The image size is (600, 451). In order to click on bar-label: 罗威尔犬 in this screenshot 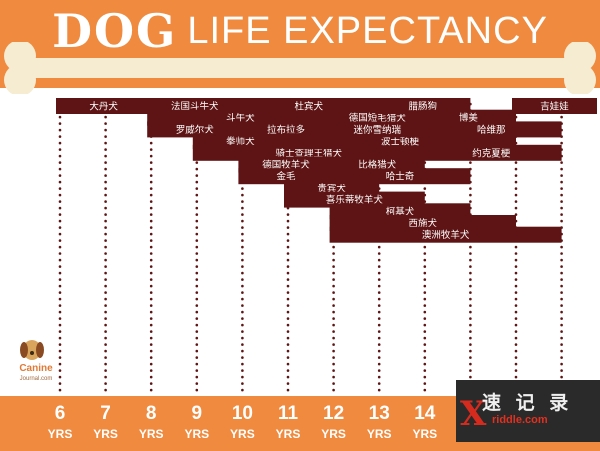, I will do `click(195, 130)`.